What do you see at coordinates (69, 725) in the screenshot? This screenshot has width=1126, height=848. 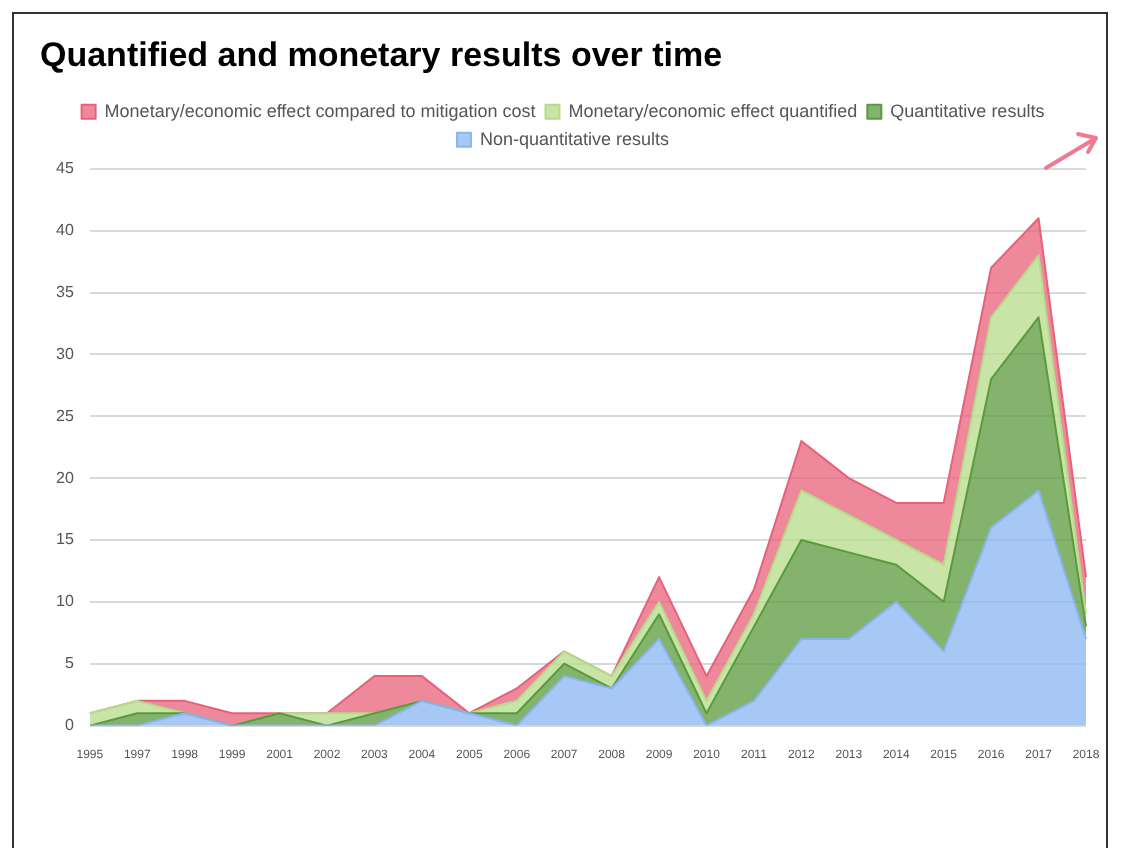 I see `y-tick-label: 0` at bounding box center [69, 725].